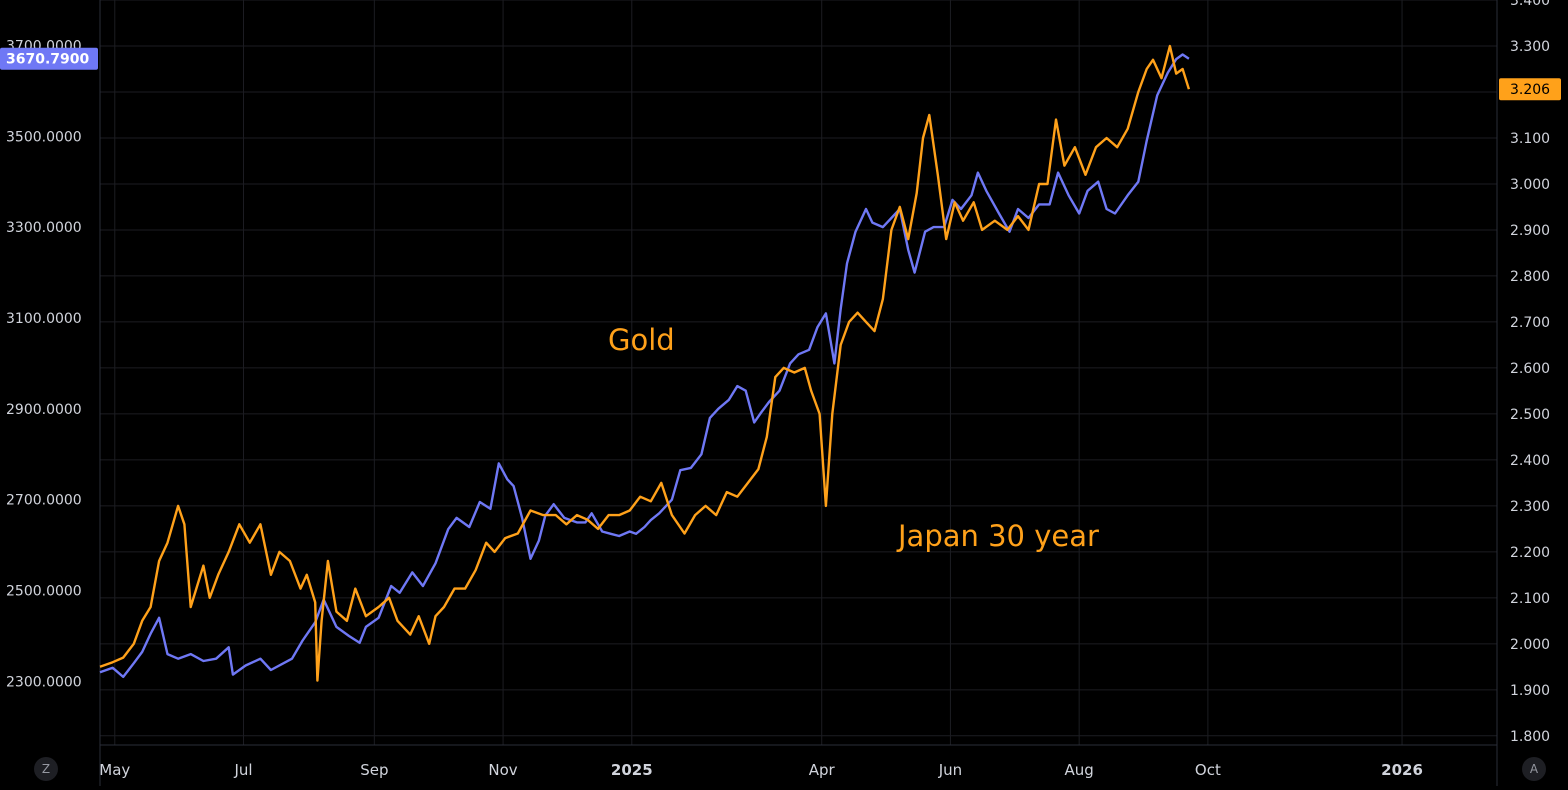 Image resolution: width=1568 pixels, height=790 pixels. I want to click on y-left-tick-label: 3500.0000, so click(44, 137).